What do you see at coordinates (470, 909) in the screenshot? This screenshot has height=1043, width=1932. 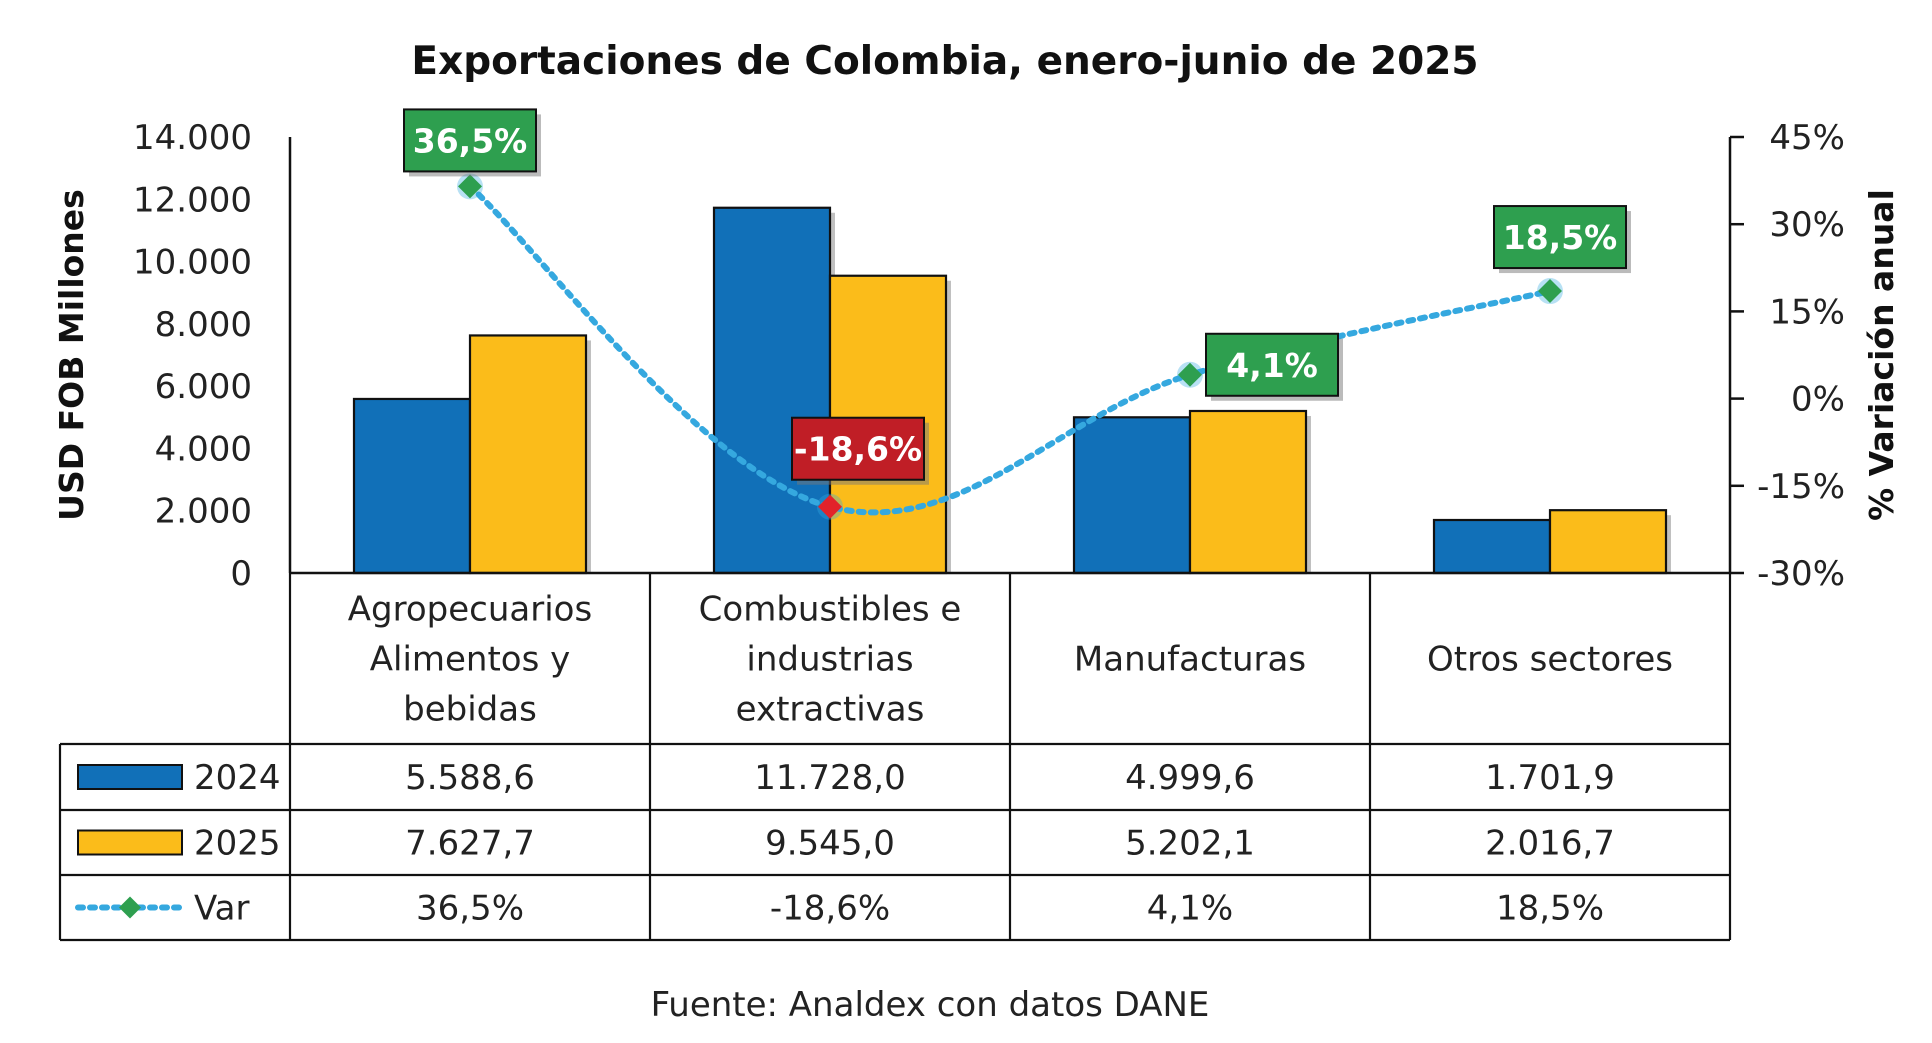 I see `table-cell: 36,5%` at bounding box center [470, 909].